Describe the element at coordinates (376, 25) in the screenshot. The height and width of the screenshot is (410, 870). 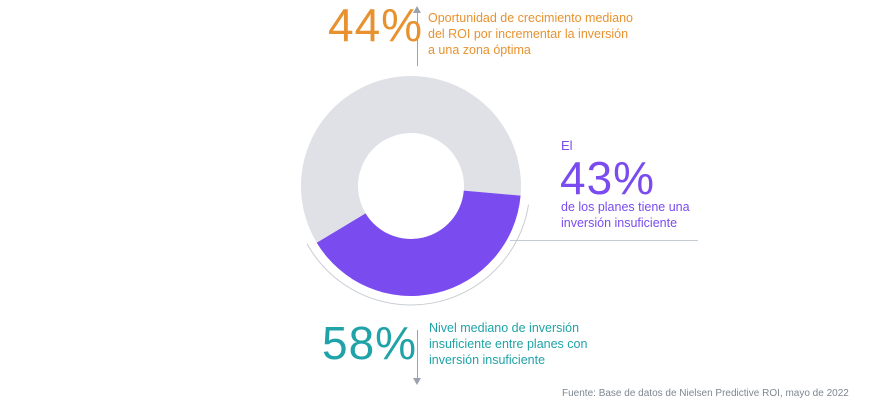
I see `top-stat-percent: 44%` at that location.